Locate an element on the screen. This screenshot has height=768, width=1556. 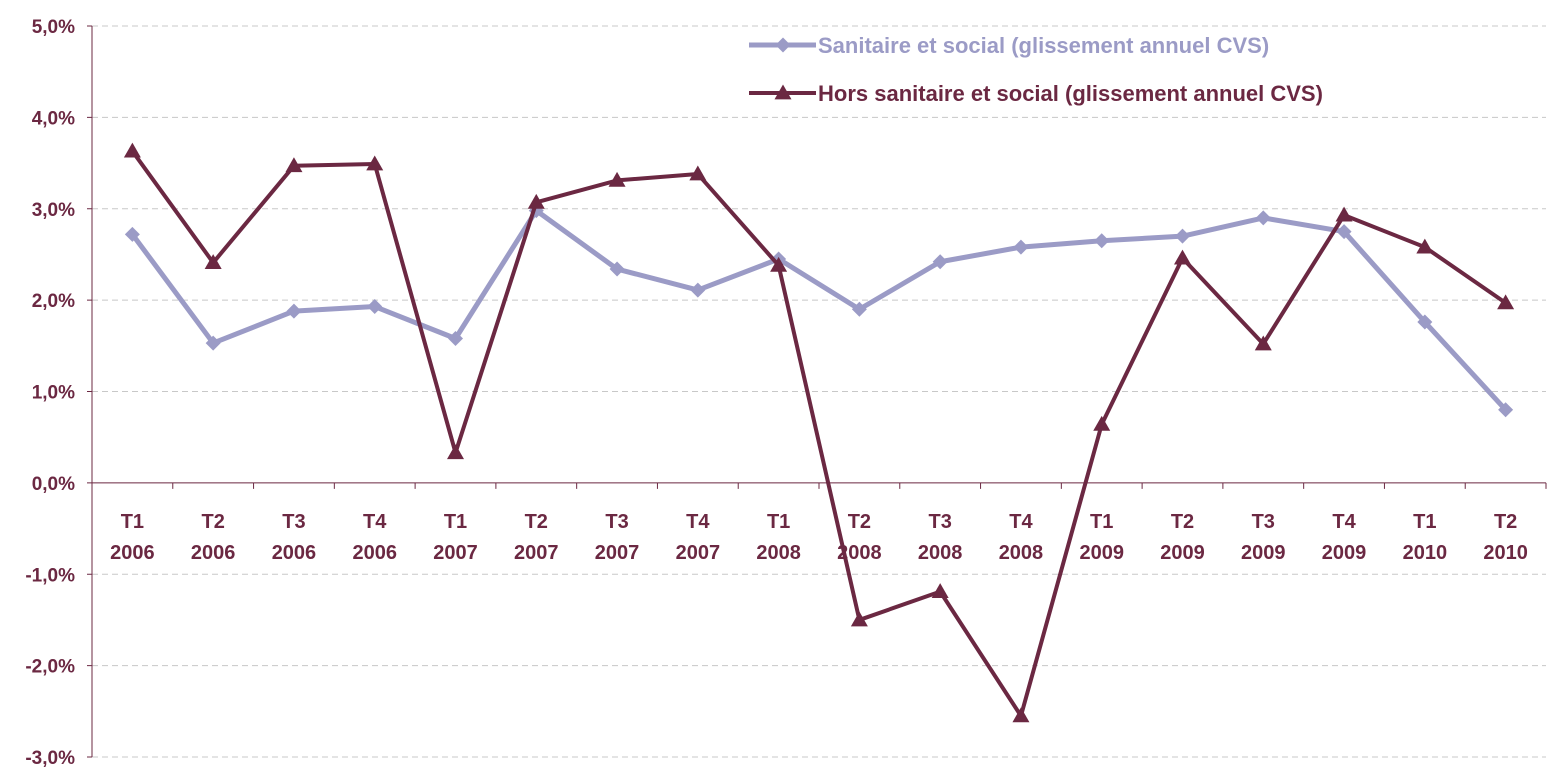
x-tick-label: T4 2006 is located at coordinates (374, 537).